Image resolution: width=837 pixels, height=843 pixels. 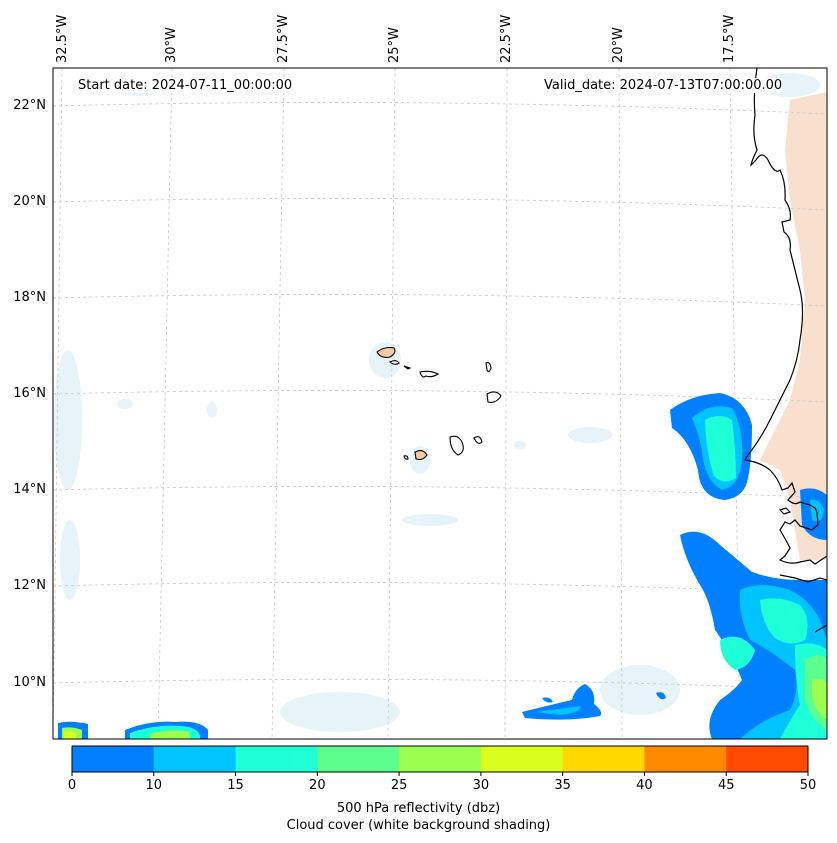 I want to click on longitude-label: 30°W, so click(x=171, y=45).